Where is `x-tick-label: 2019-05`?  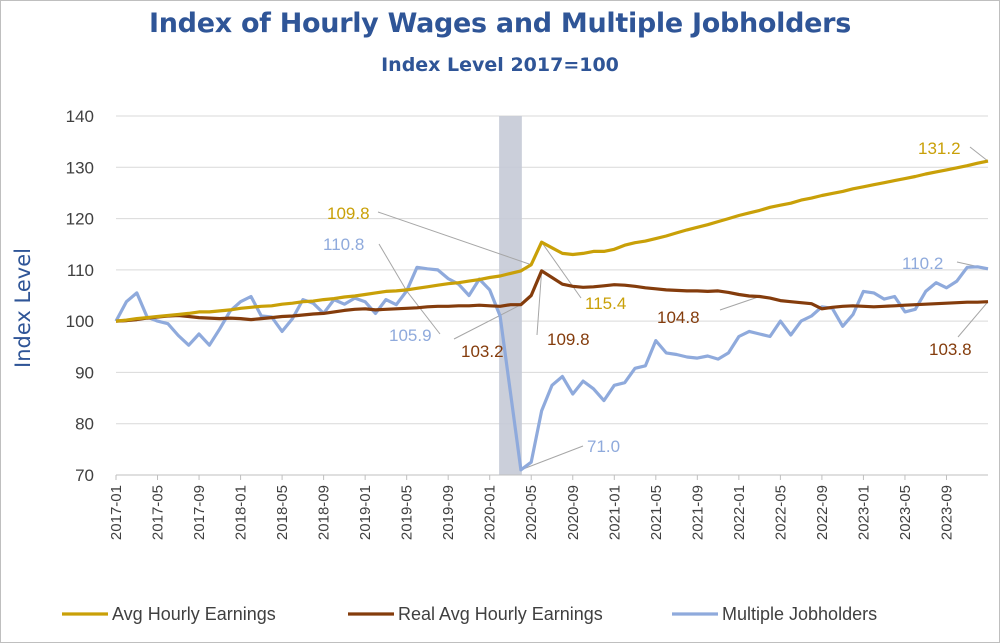
x-tick-label: 2019-05 is located at coordinates (407, 512).